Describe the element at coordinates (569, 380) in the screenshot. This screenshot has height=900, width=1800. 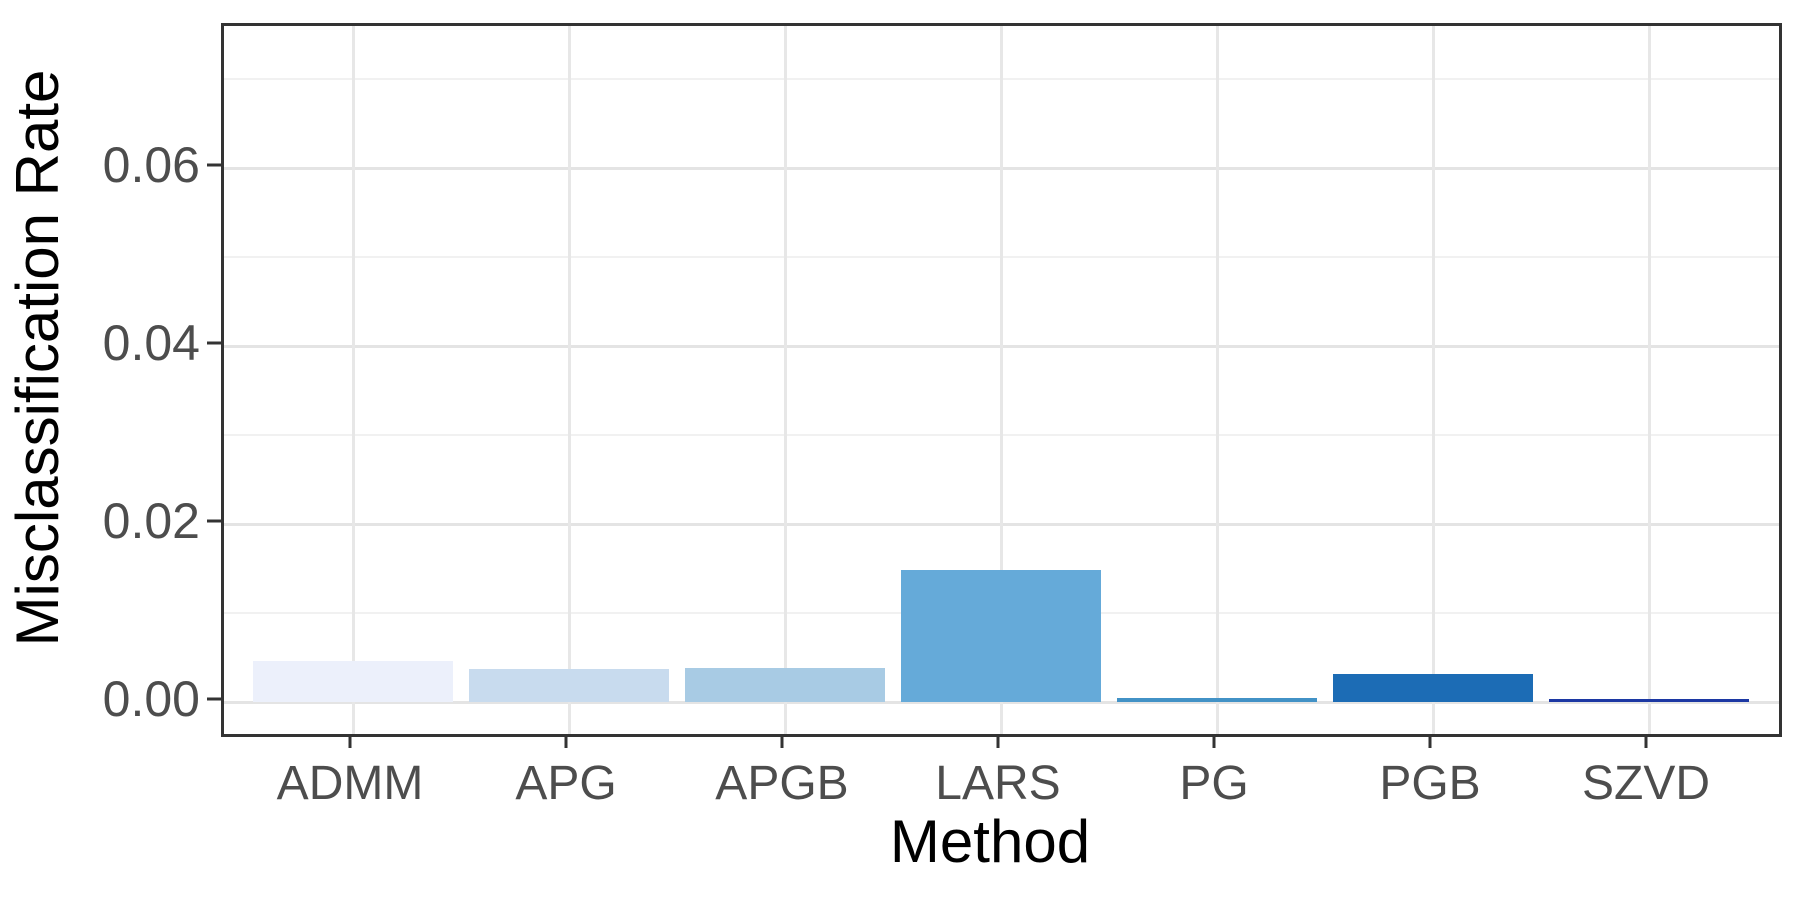
I see `gridline-major-x-apg` at that location.